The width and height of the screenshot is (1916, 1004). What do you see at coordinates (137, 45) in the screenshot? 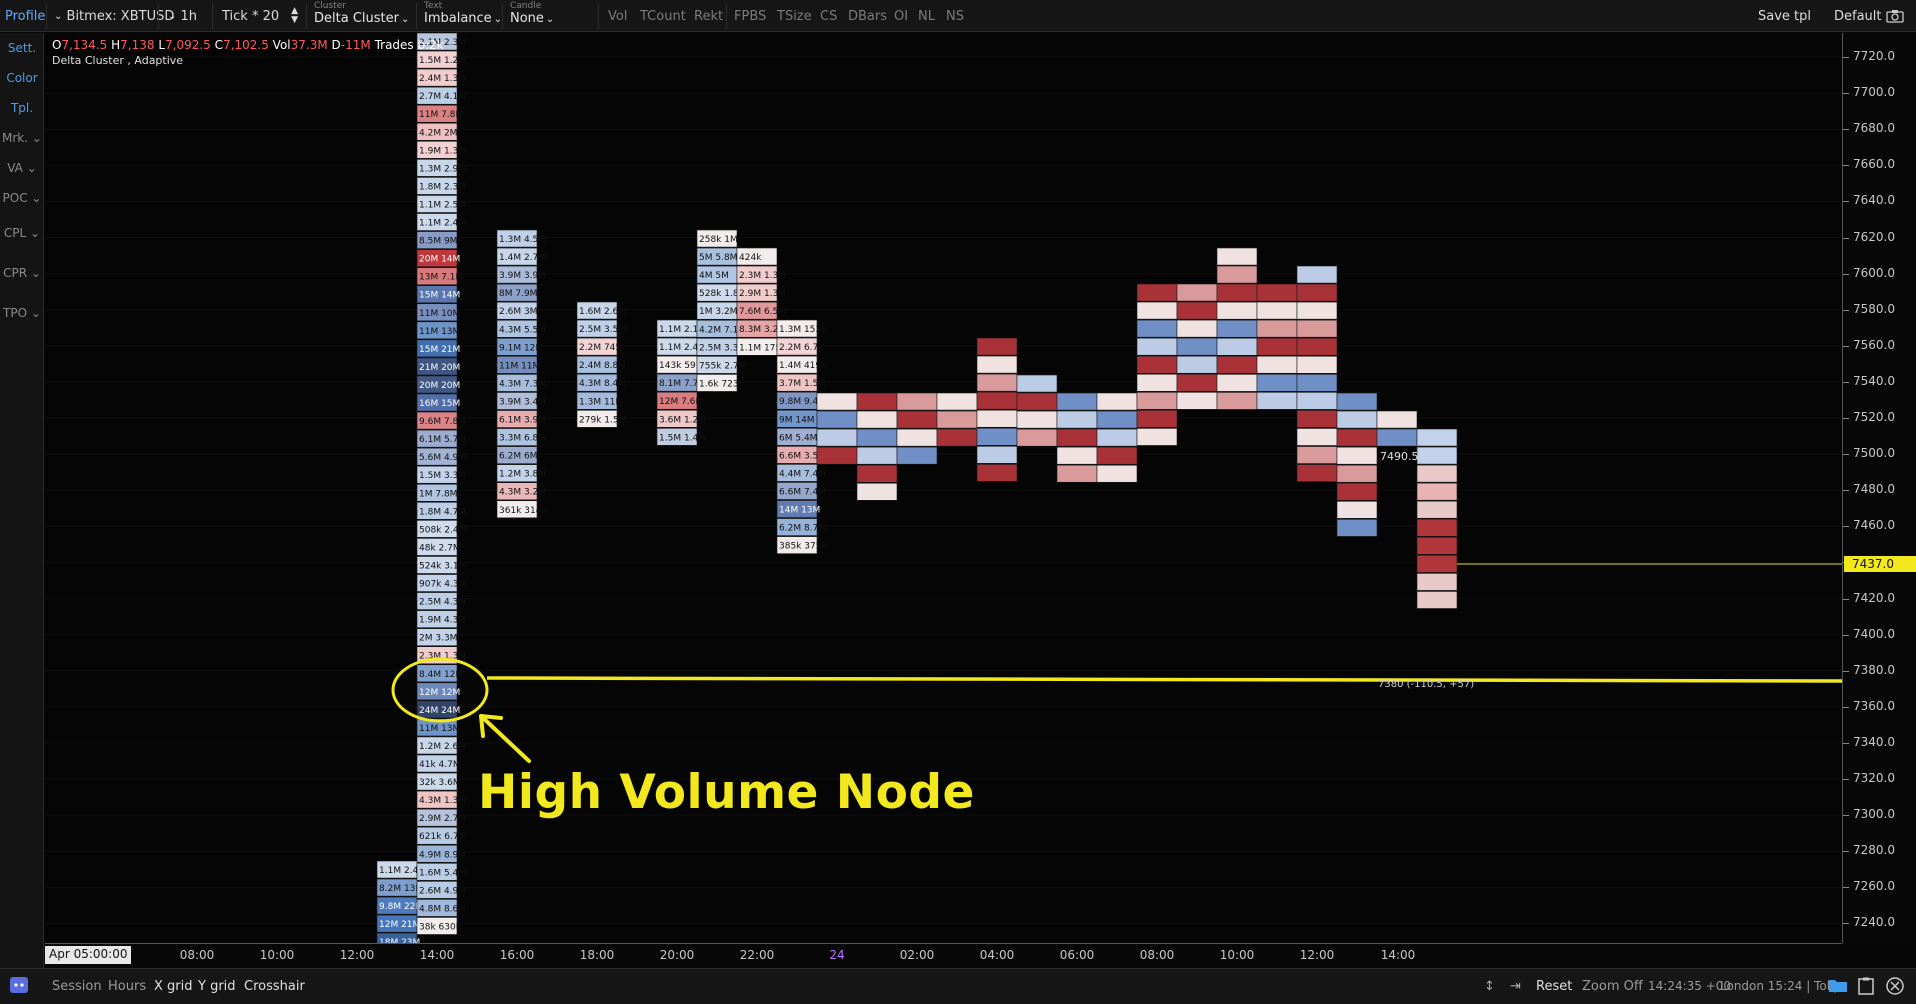
I see `high-value: 7,138` at bounding box center [137, 45].